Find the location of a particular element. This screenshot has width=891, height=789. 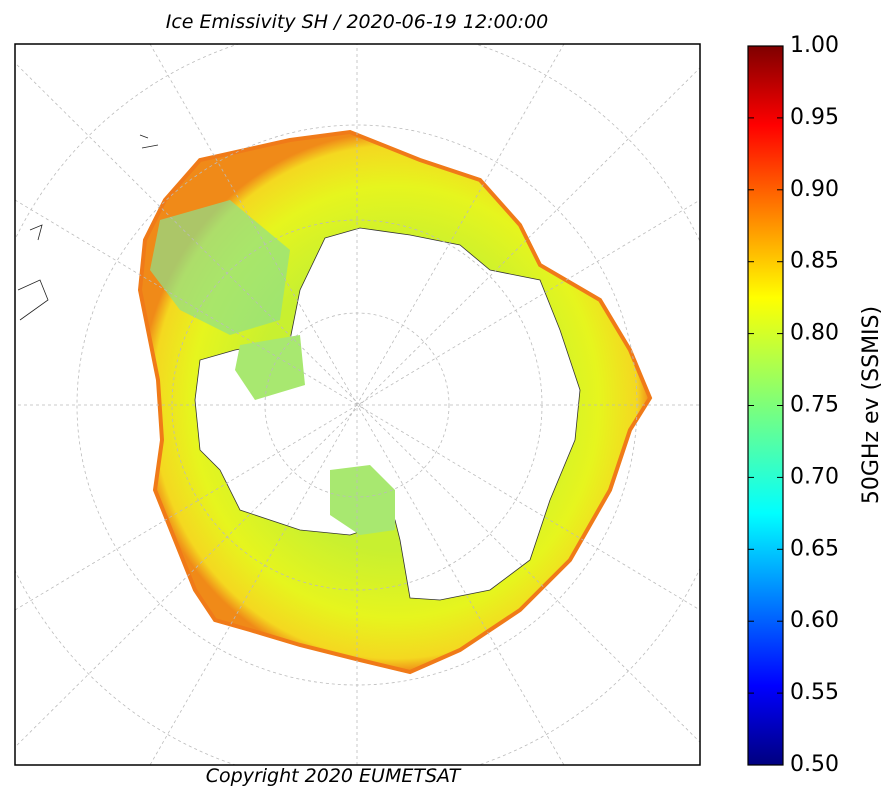

colorbar-tick-label: 0.85 is located at coordinates (814, 261).